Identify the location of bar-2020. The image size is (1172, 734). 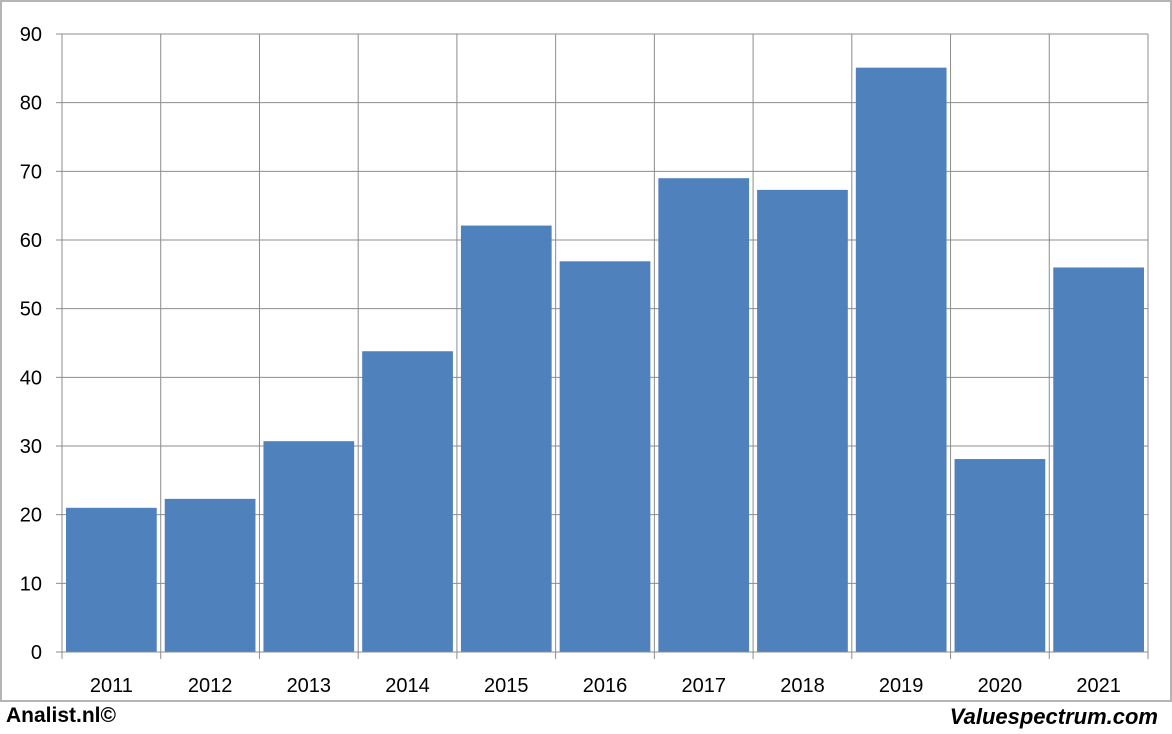
(1000, 555).